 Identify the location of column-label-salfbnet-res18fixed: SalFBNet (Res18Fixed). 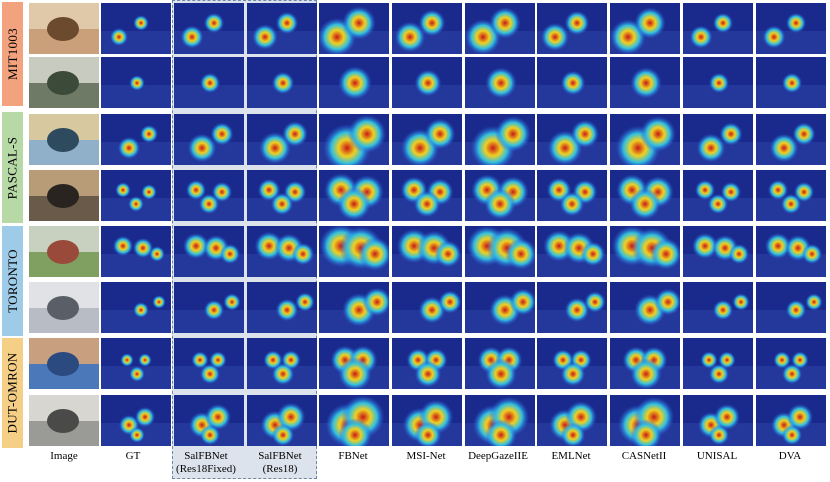
(206, 462).